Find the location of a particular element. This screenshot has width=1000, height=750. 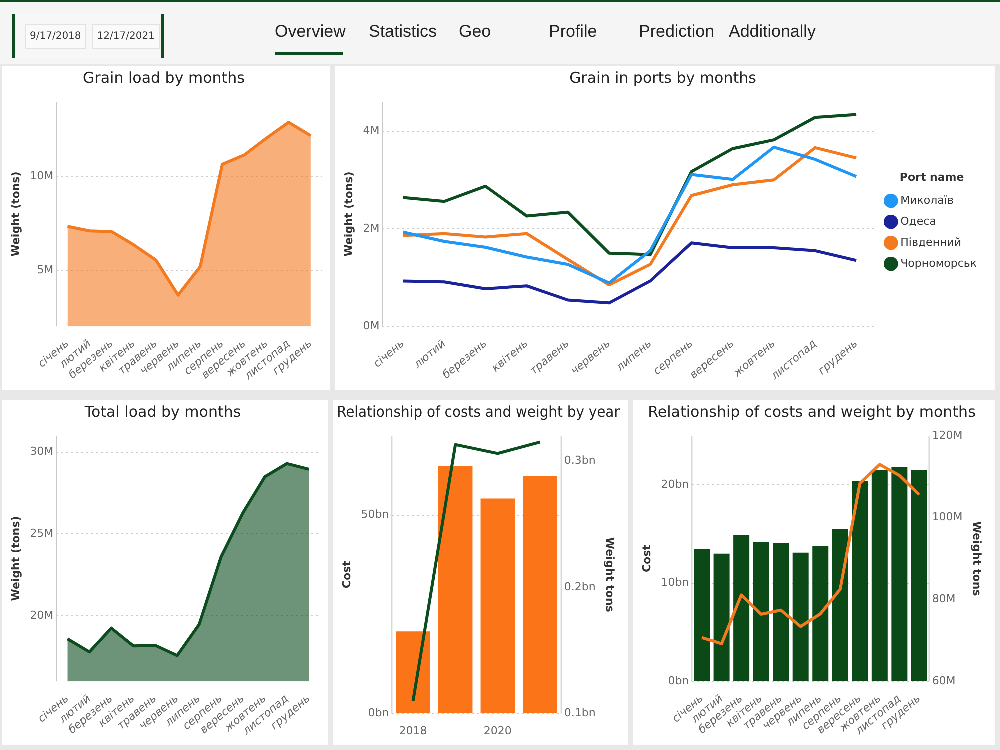

y-tick-label: 5M is located at coordinates (45, 269).